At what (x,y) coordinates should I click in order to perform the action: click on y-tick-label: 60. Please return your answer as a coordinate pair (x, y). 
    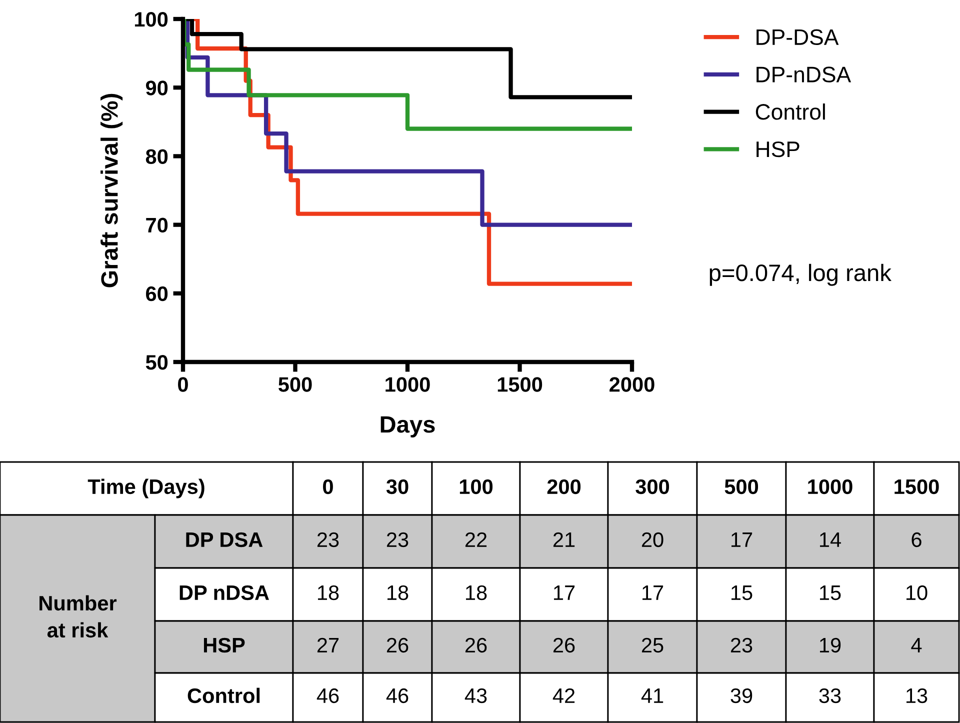
    Looking at the image, I should click on (157, 294).